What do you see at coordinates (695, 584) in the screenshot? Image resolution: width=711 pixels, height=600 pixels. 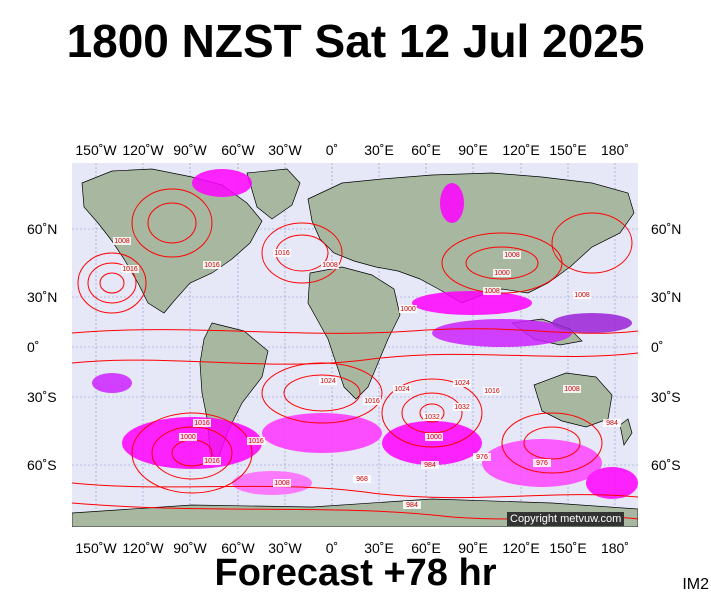 I see `image-code: IM2` at bounding box center [695, 584].